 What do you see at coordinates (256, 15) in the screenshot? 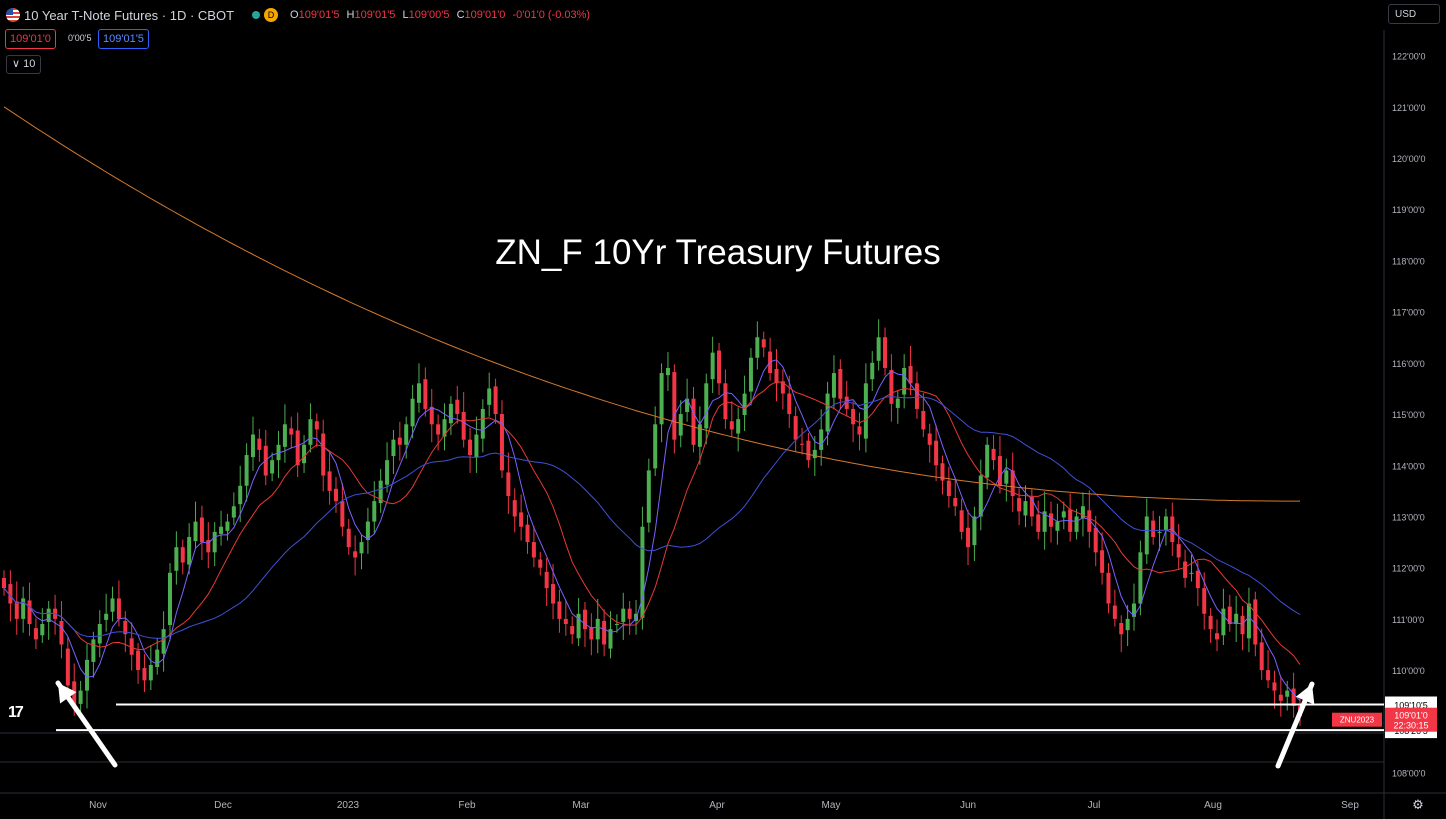
I see `market-status-icon` at bounding box center [256, 15].